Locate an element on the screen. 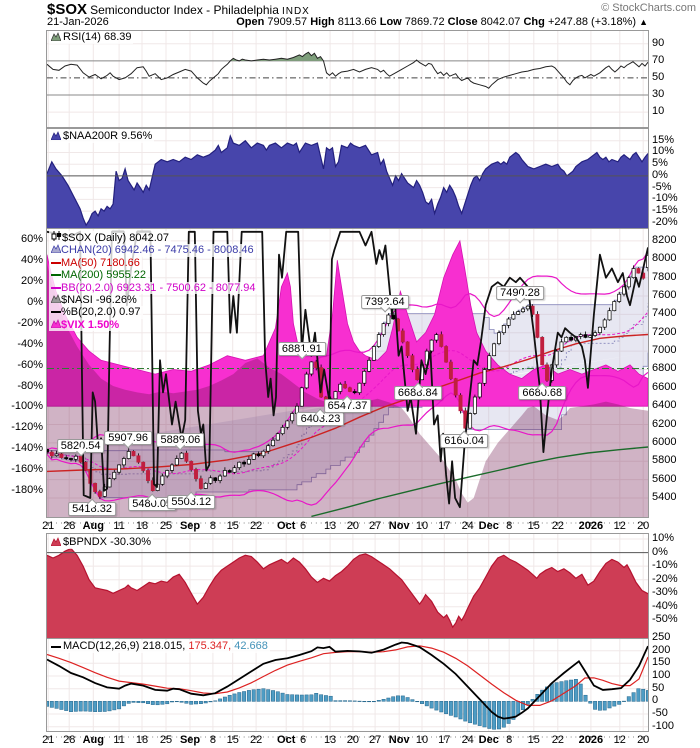 The height and width of the screenshot is (748, 700). ma200-line-icon is located at coordinates (56, 275).